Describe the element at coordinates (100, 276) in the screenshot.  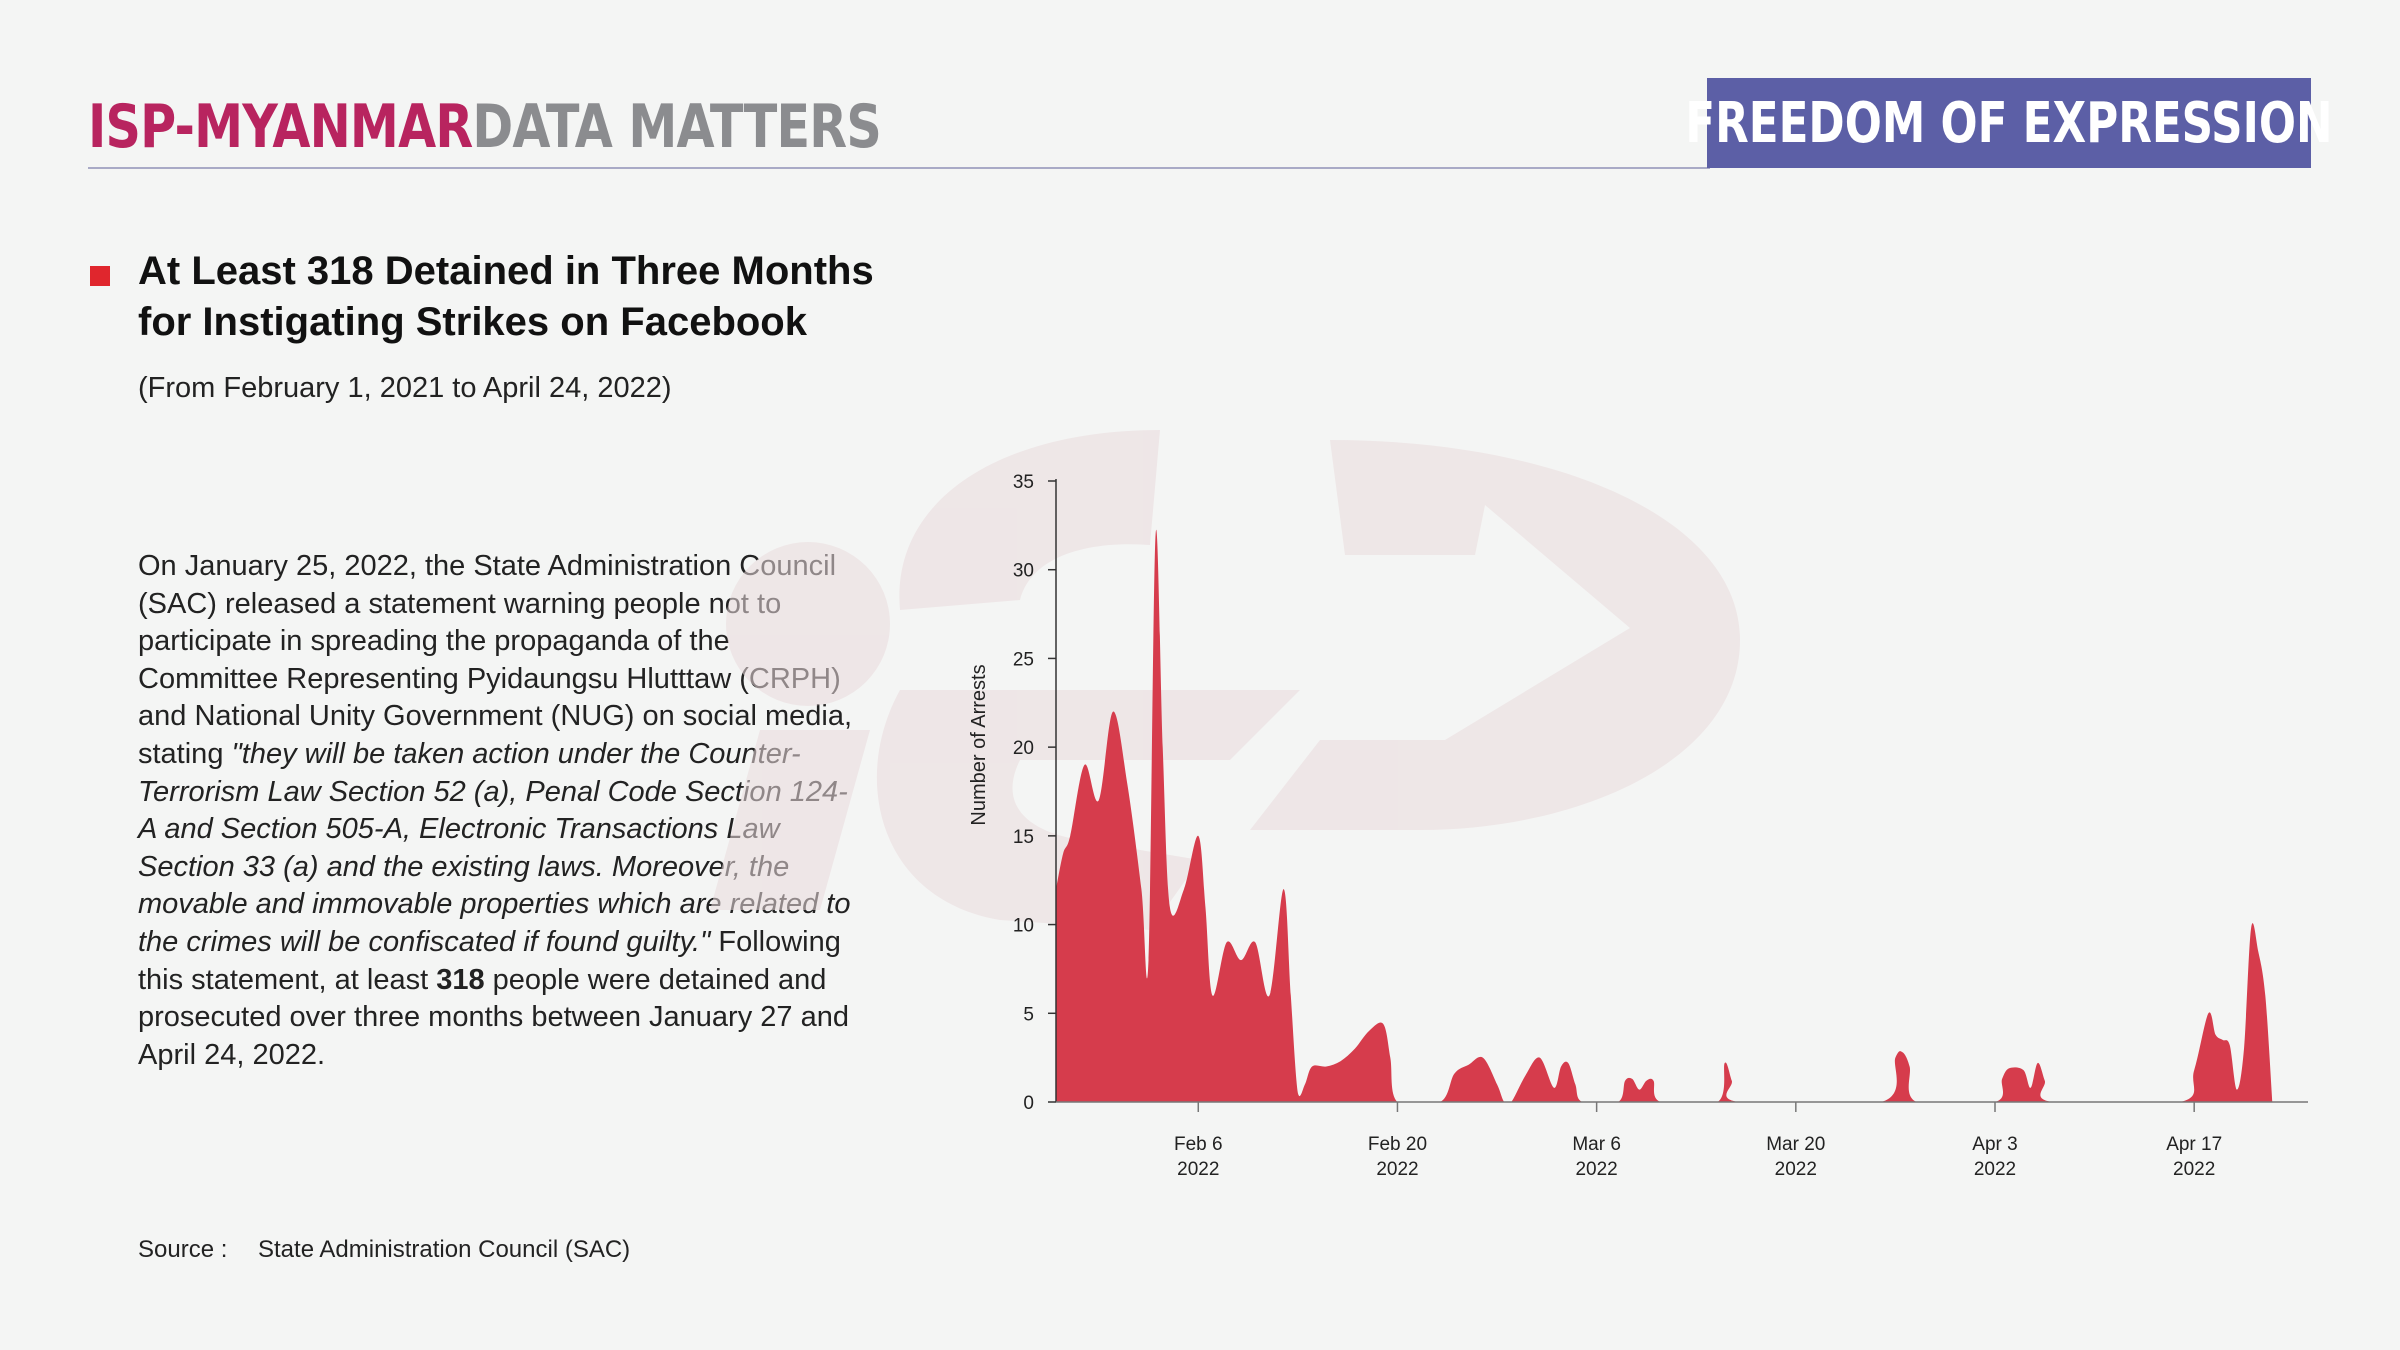
I see `title-bullet` at that location.